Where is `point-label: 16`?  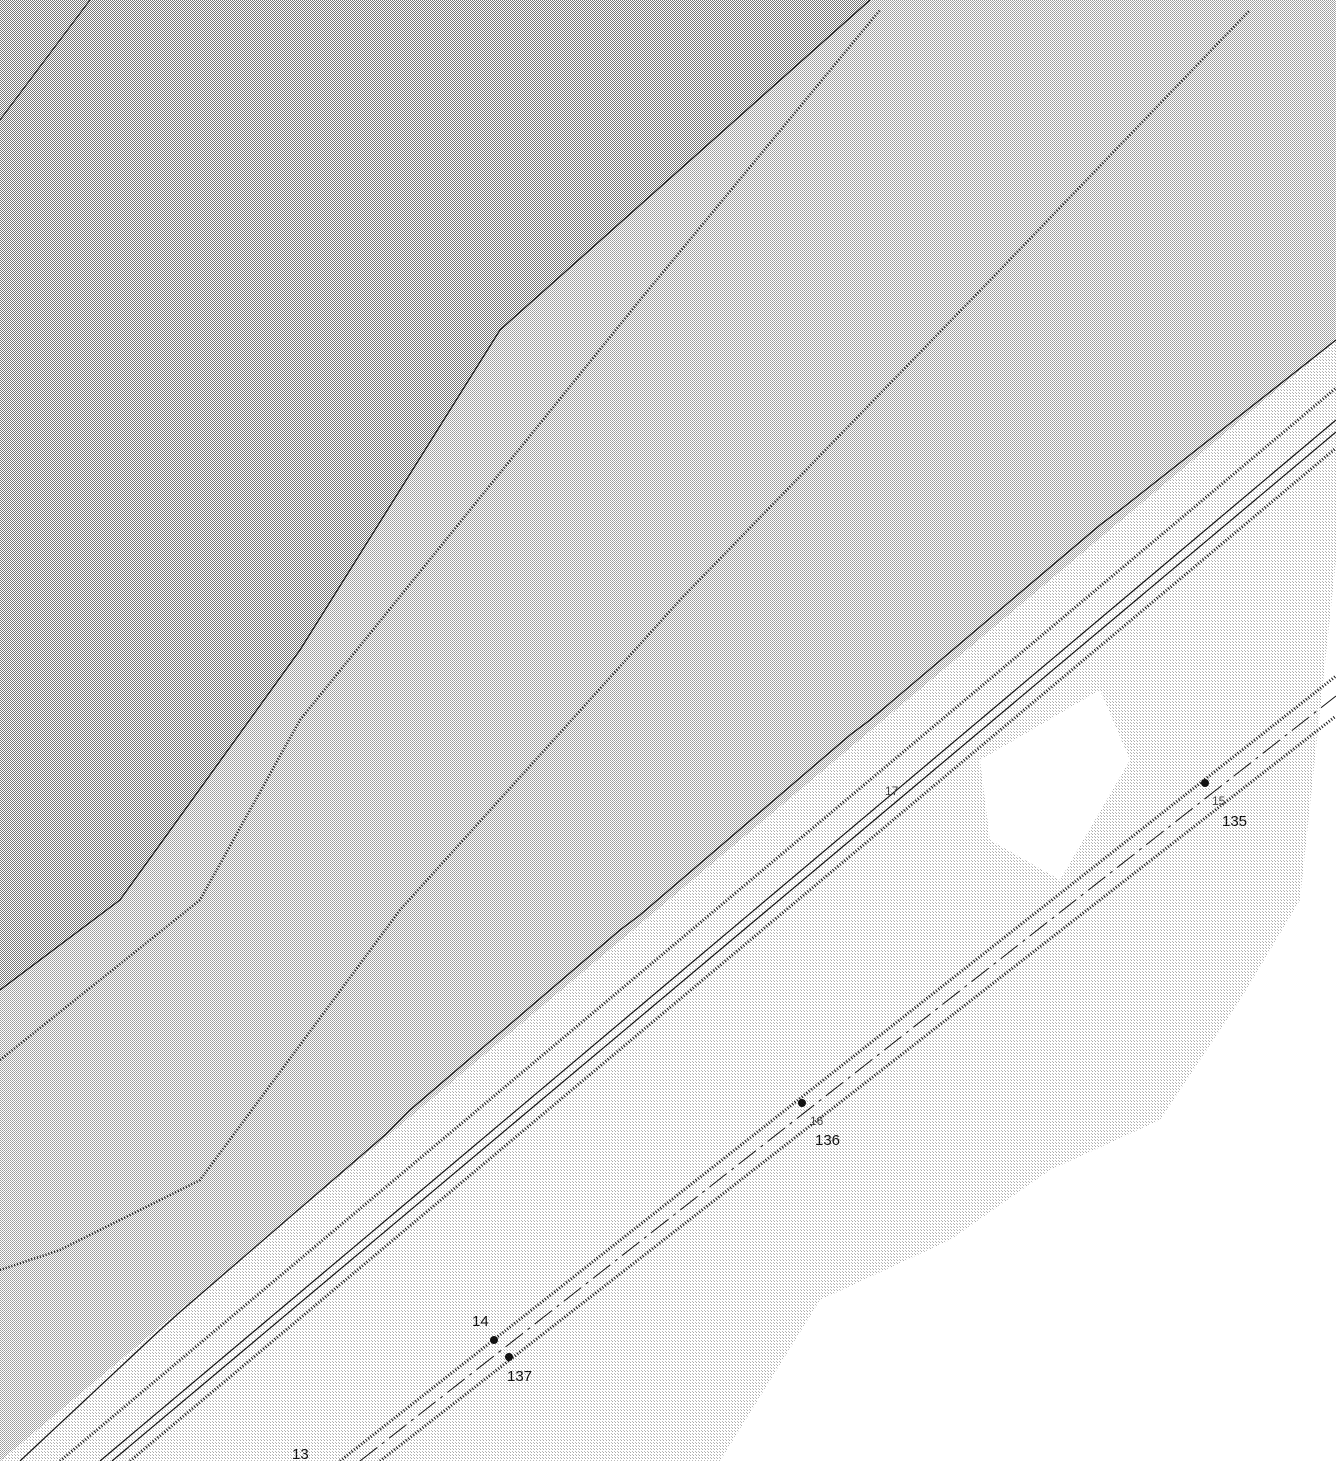 point-label: 16 is located at coordinates (817, 1121).